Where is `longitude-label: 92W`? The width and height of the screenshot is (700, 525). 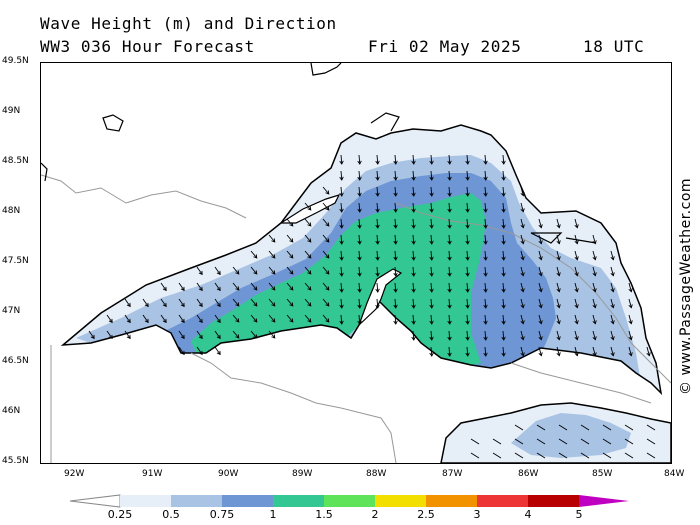 longitude-label: 92W is located at coordinates (74, 474).